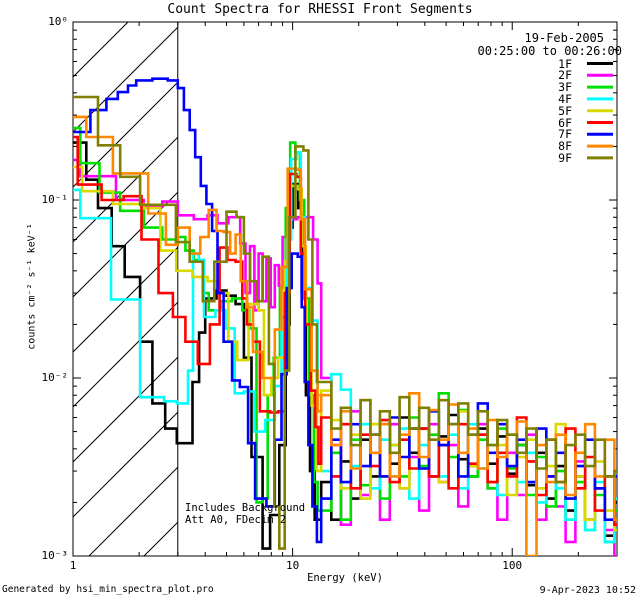 This screenshot has height=600, width=640. Describe the element at coordinates (108, 589) in the screenshot. I see `generator-credit: Generated by hsi_min_spectra_plot.pro` at that location.